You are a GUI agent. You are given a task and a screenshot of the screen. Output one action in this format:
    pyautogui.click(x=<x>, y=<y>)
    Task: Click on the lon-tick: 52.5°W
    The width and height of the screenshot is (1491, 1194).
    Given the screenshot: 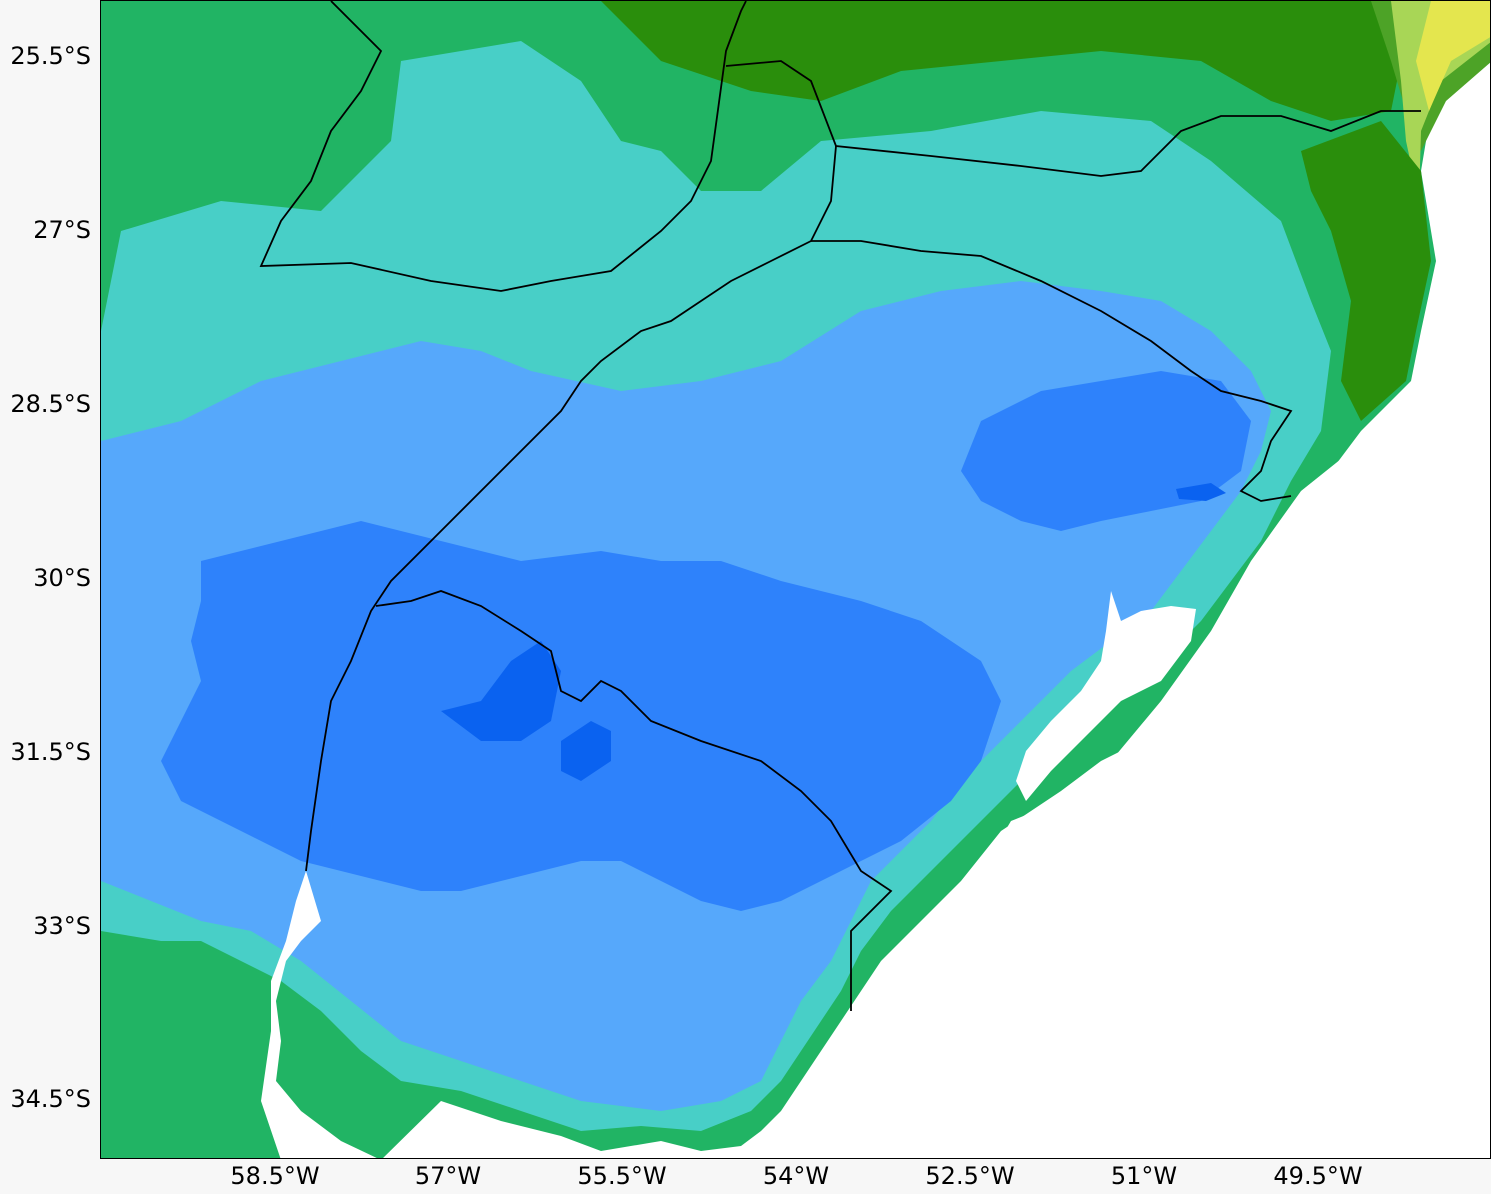 What is the action you would take?
    pyautogui.click(x=970, y=1176)
    